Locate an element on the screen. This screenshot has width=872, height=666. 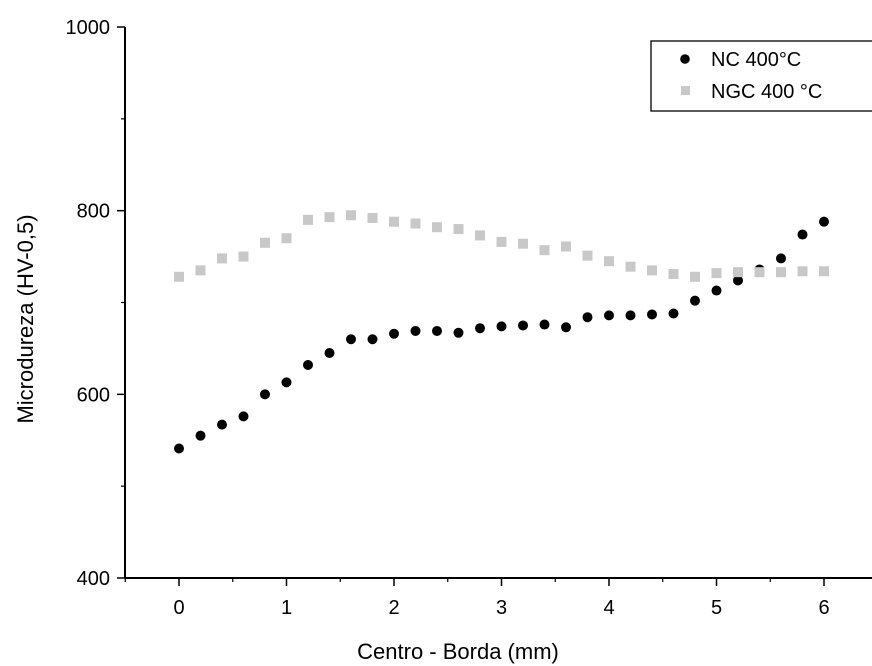
y-tick-label: 800 is located at coordinates (93, 212).